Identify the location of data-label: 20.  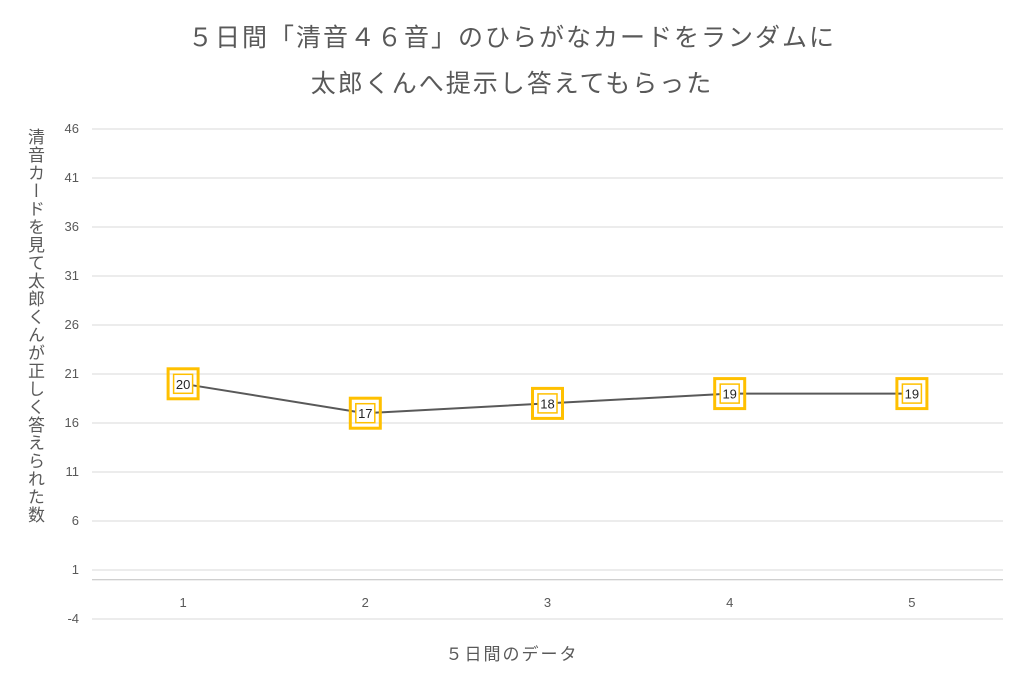
(183, 384).